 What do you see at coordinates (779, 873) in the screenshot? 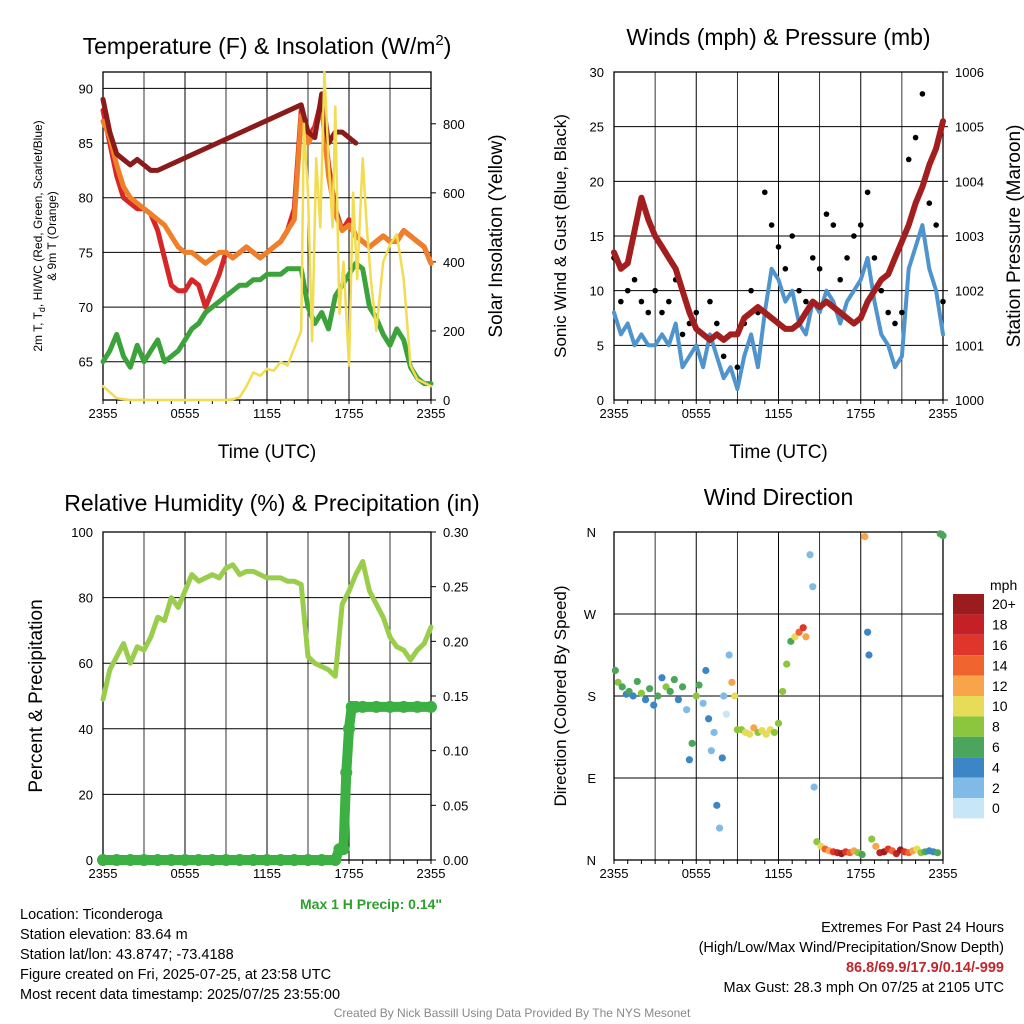
I see `x-tick-label: 1155` at bounding box center [779, 873].